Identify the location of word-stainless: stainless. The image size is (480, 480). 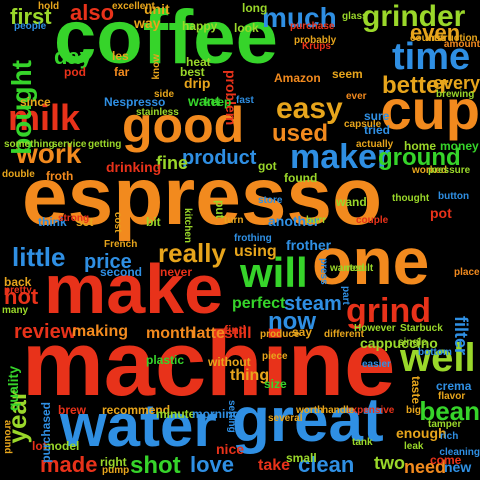
(157, 112).